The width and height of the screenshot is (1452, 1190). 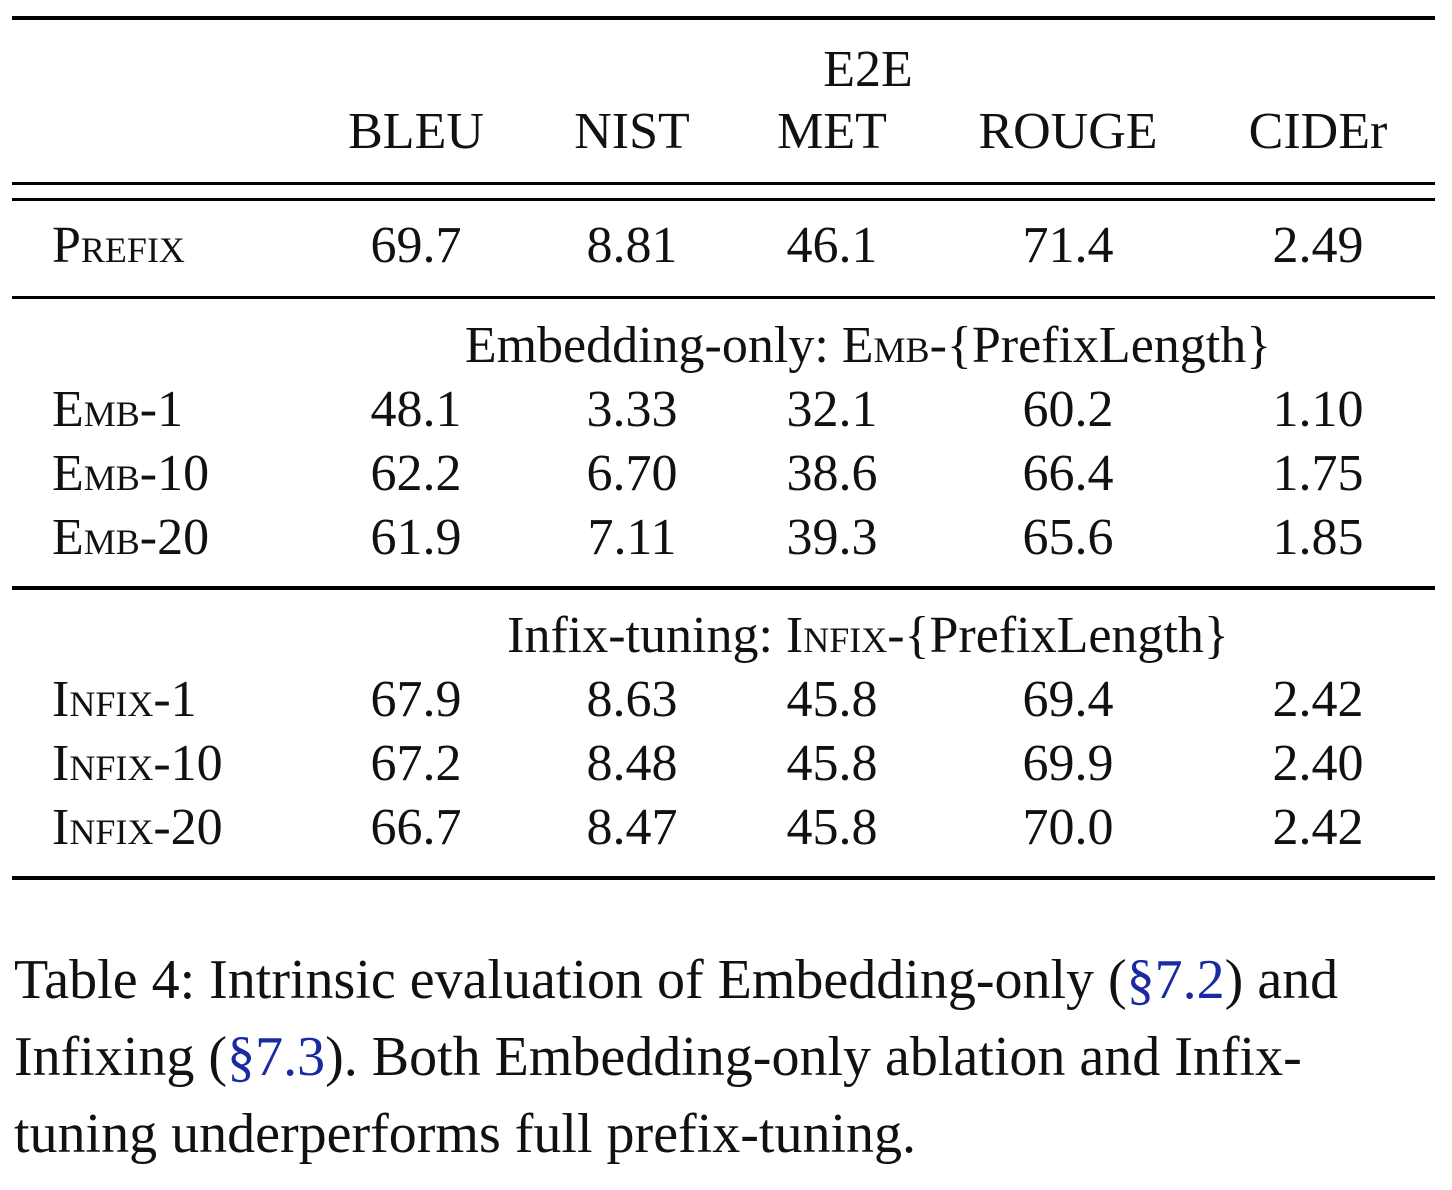 I want to click on row-label-prefix: Prefix, so click(x=118, y=245).